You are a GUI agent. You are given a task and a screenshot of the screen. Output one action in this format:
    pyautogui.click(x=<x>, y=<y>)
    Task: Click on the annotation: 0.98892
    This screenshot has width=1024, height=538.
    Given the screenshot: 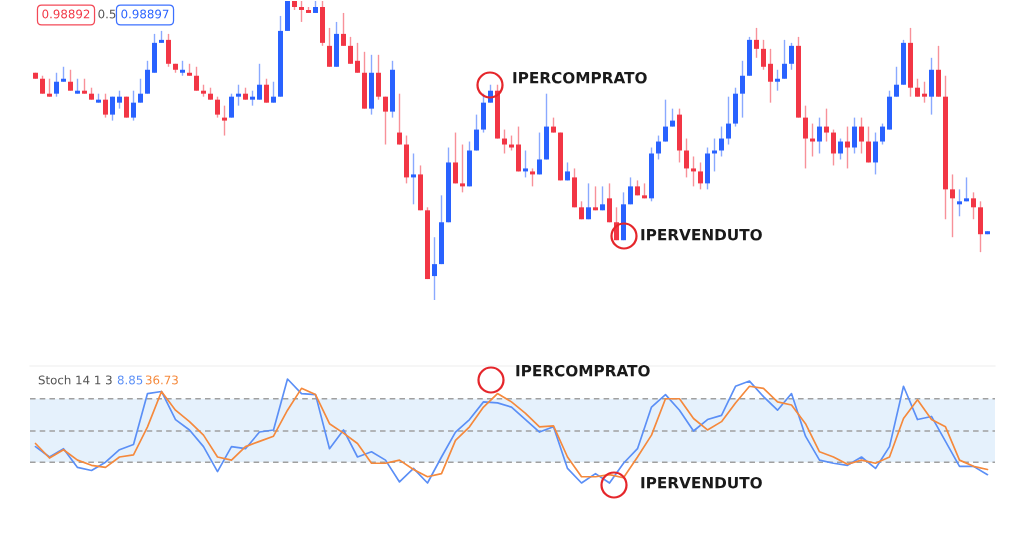 What is the action you would take?
    pyautogui.click(x=66, y=14)
    